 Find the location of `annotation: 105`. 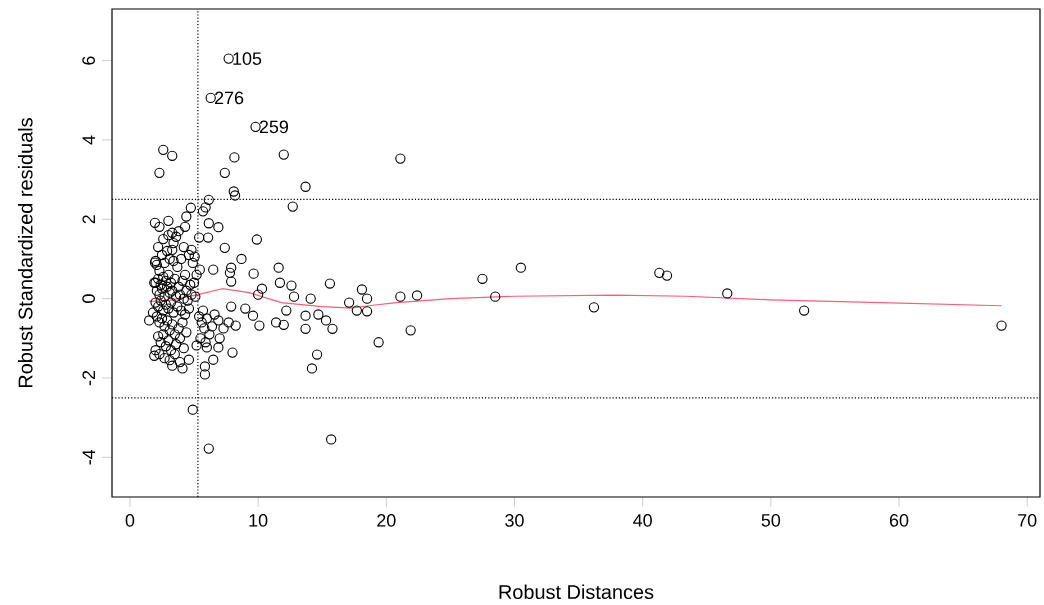

annotation: 105 is located at coordinates (247, 58).